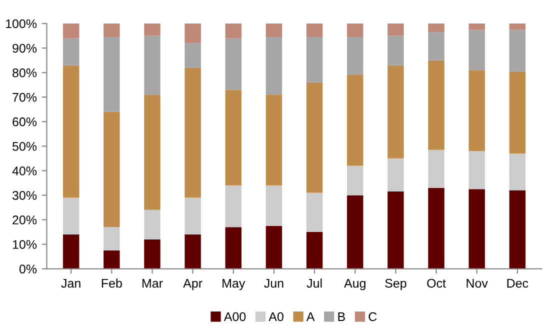 The height and width of the screenshot is (336, 550). I want to click on y-tick-label: 40%, so click(24, 171).